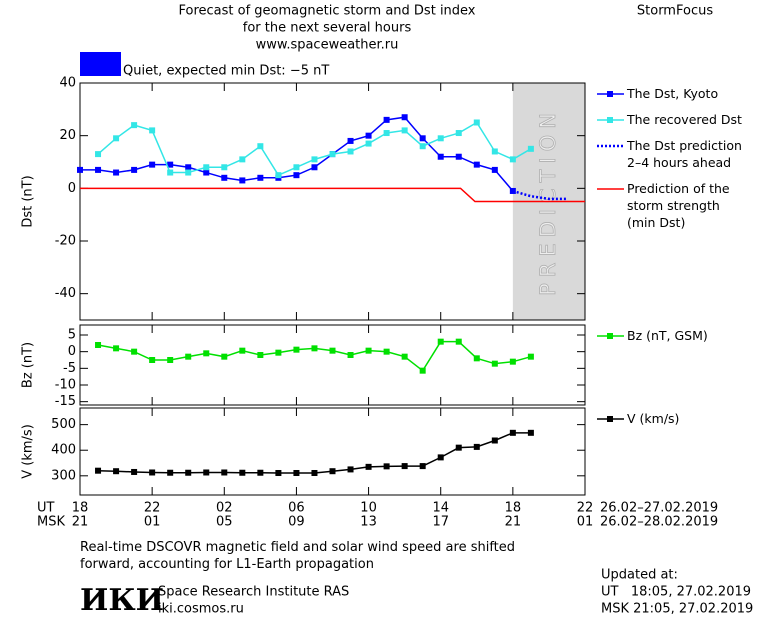 This screenshot has height=620, width=760. I want to click on y-tick-label: -5, so click(69, 368).